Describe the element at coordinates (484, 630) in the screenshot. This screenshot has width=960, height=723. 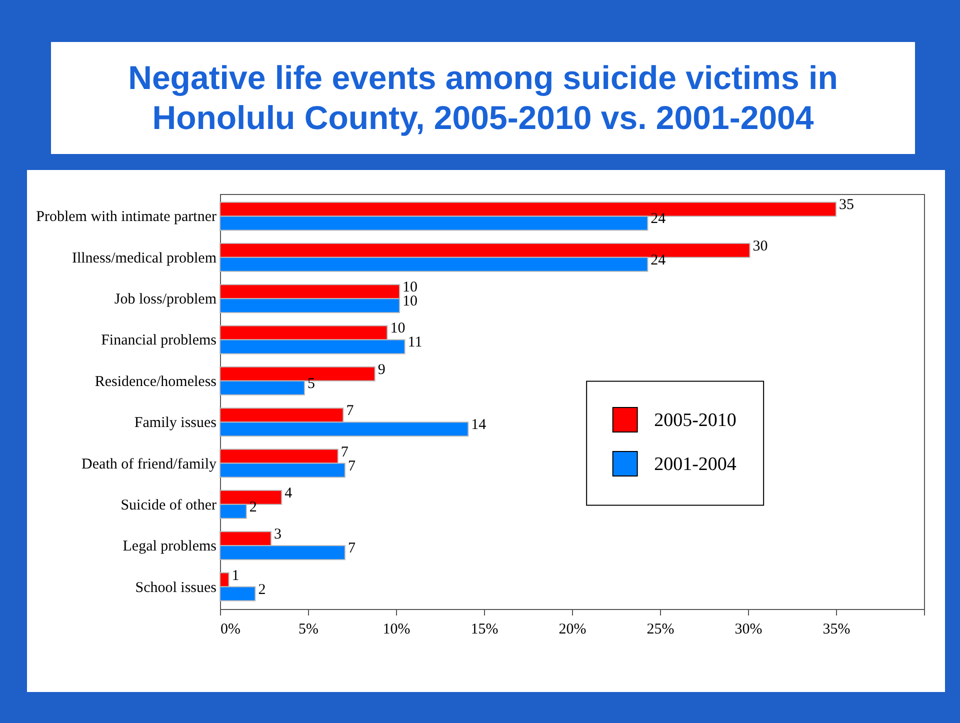
I see `x-tick-label: 15%` at that location.